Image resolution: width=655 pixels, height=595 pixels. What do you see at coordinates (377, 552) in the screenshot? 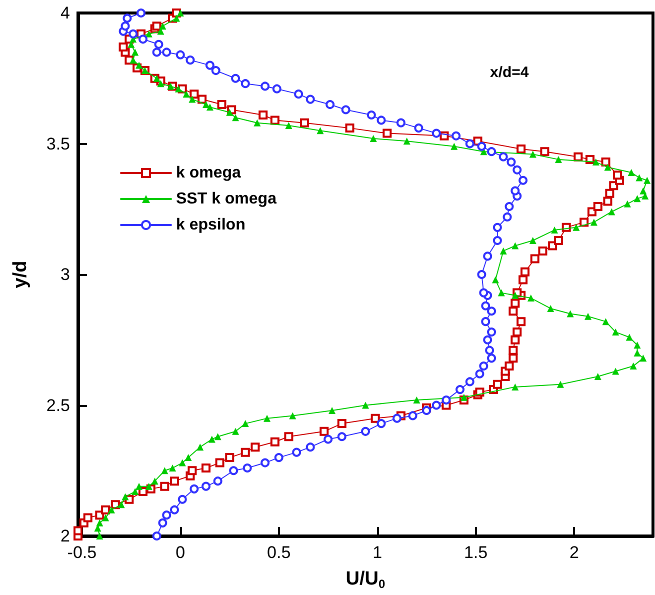
I see `x-tick-label: 1` at bounding box center [377, 552].